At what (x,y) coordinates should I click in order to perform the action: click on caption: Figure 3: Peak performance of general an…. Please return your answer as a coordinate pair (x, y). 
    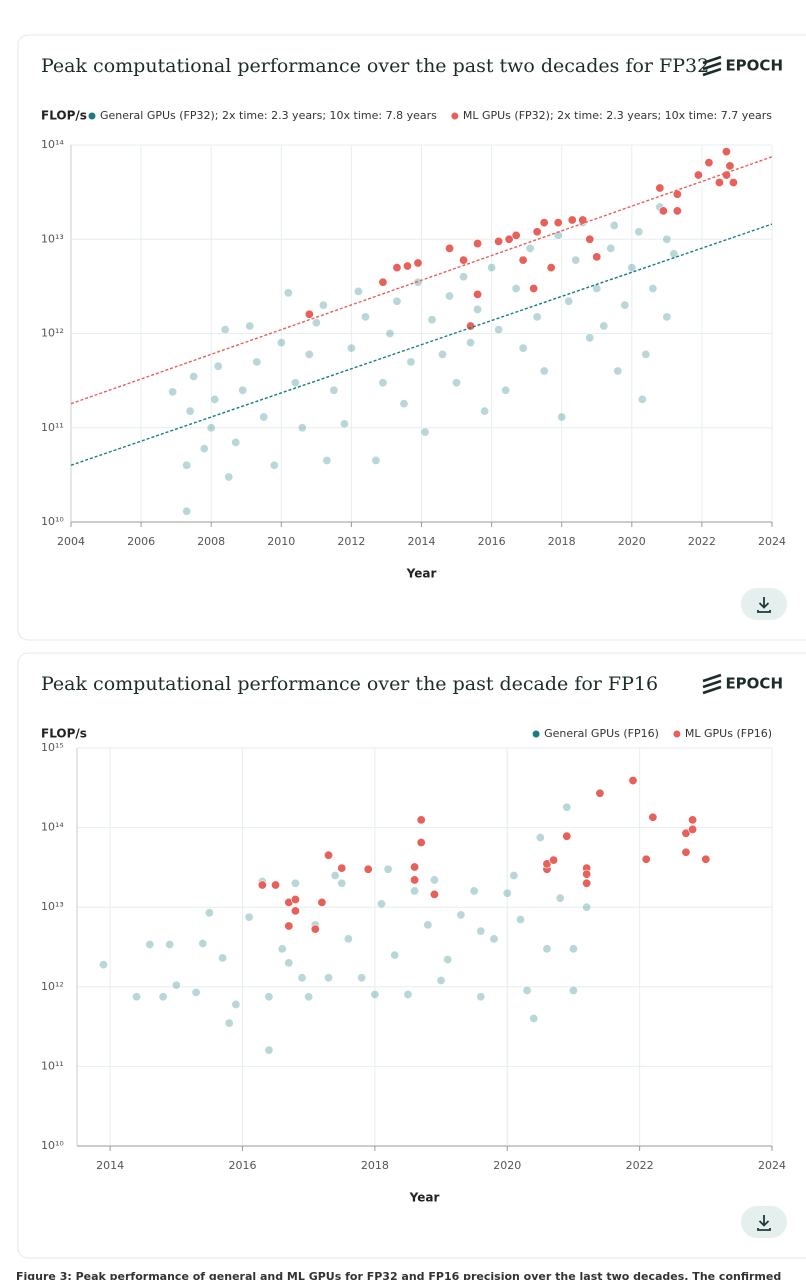
    Looking at the image, I should click on (398, 1275).